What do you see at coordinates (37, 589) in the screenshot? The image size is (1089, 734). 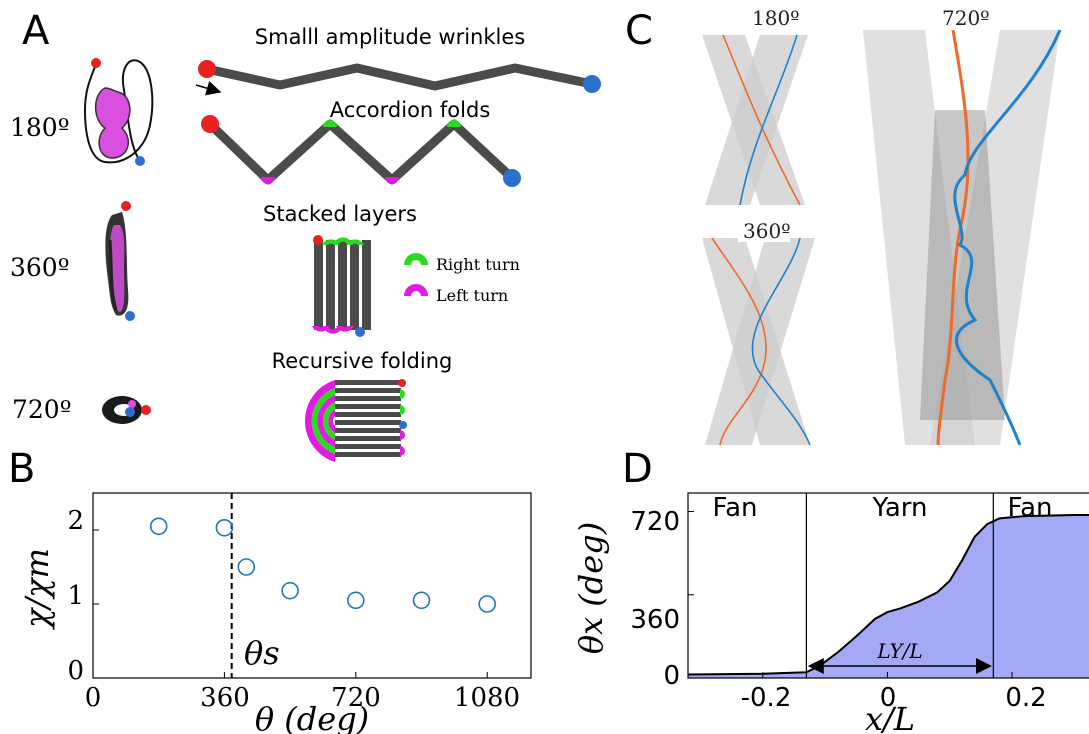 I see `b-ylabel: χ/χm` at bounding box center [37, 589].